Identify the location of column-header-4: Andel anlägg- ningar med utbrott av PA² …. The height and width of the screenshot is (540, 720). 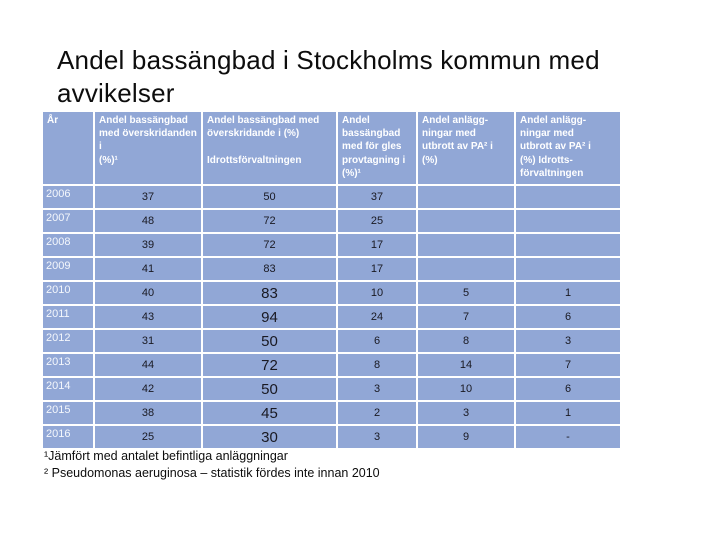
(466, 148).